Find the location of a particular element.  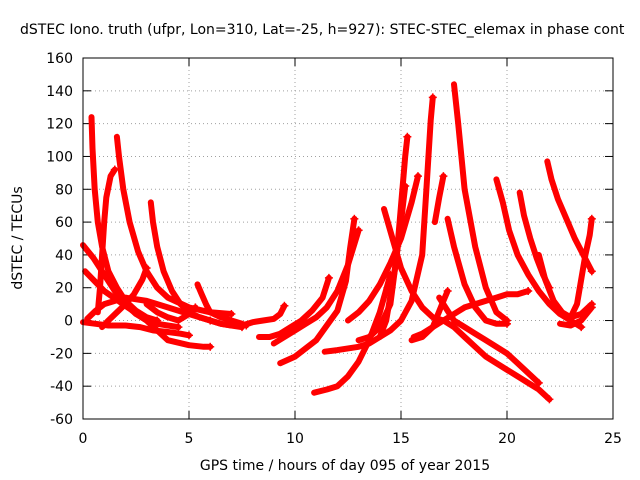

y-tick-label: 20 is located at coordinates (64, 289).